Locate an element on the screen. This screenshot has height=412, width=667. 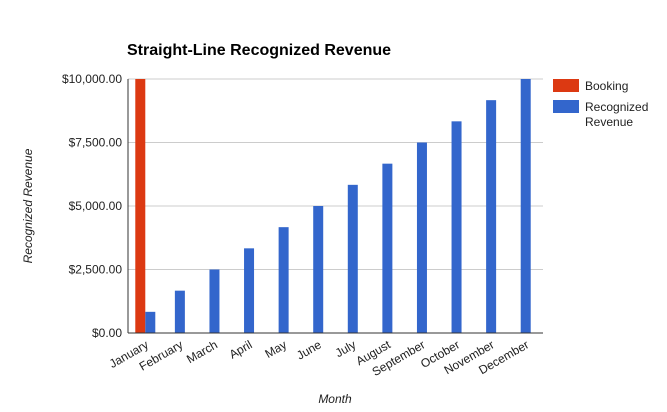
legend-label: Revenue is located at coordinates (609, 122).